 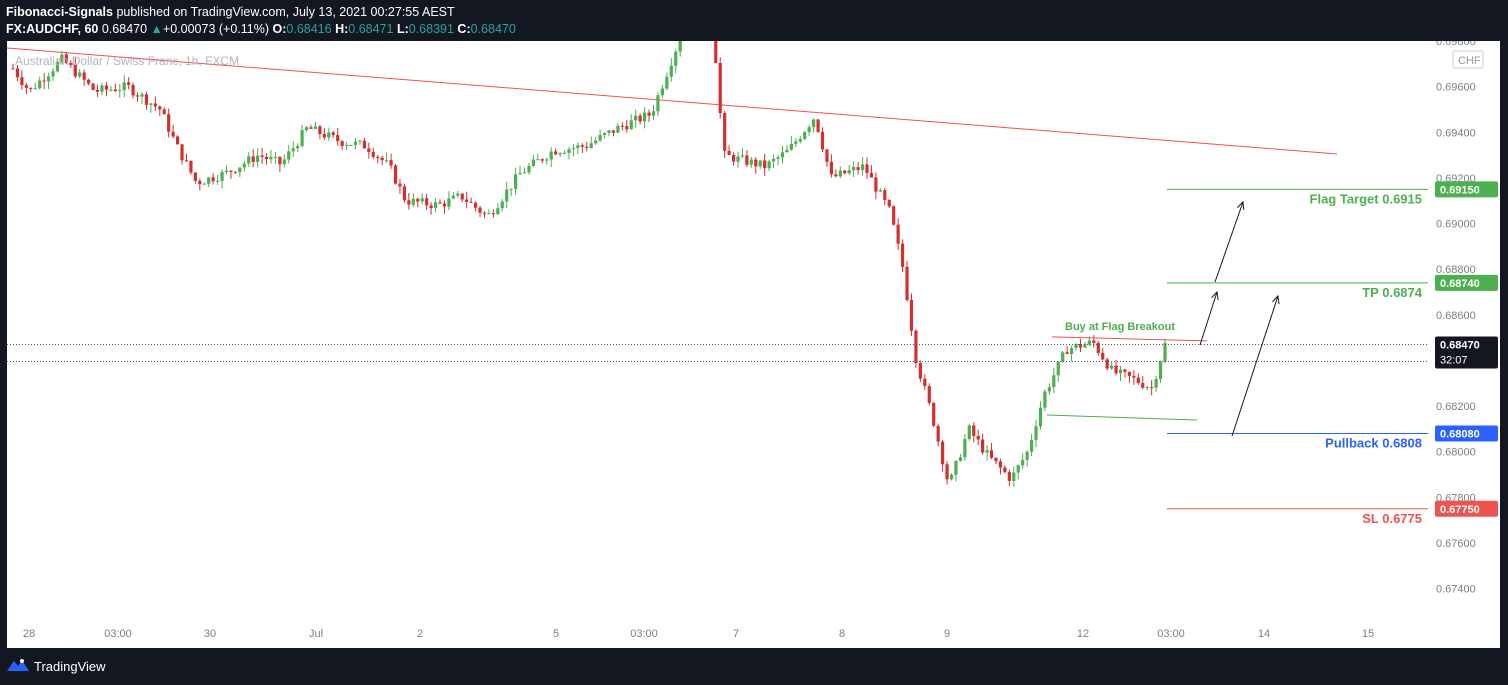 What do you see at coordinates (70, 666) in the screenshot?
I see `brand-name: TradingView` at bounding box center [70, 666].